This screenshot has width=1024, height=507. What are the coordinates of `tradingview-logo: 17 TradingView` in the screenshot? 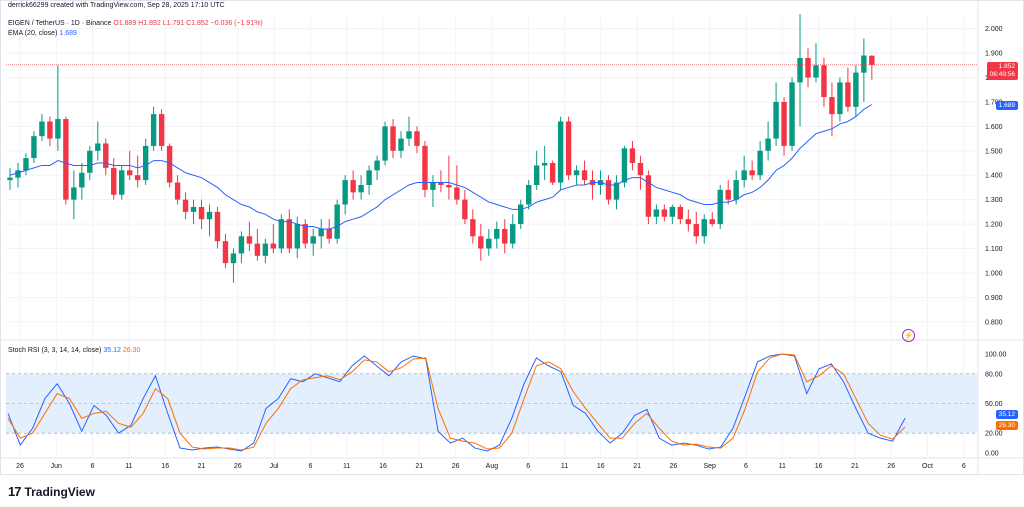 It's located at (51, 491).